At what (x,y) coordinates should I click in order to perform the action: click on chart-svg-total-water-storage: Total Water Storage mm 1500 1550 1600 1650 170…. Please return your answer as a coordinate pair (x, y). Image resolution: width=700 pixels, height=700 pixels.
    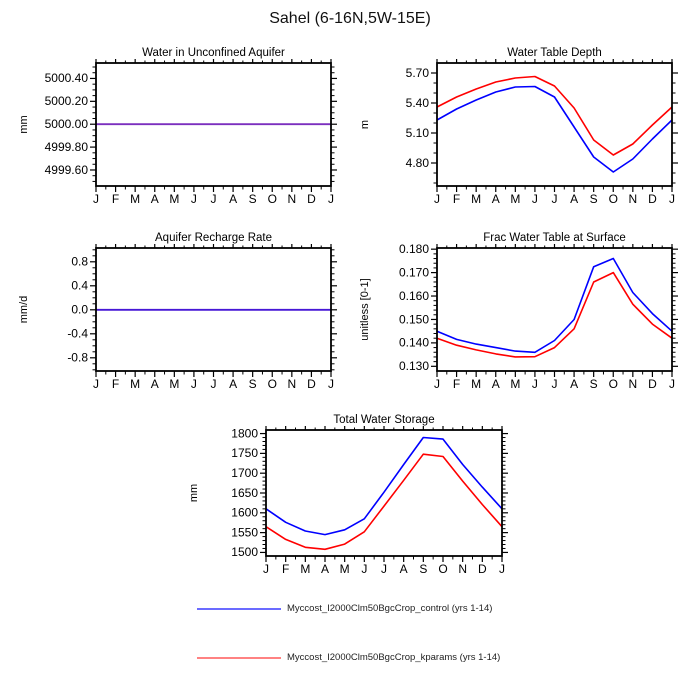
    Looking at the image, I should click on (348, 495).